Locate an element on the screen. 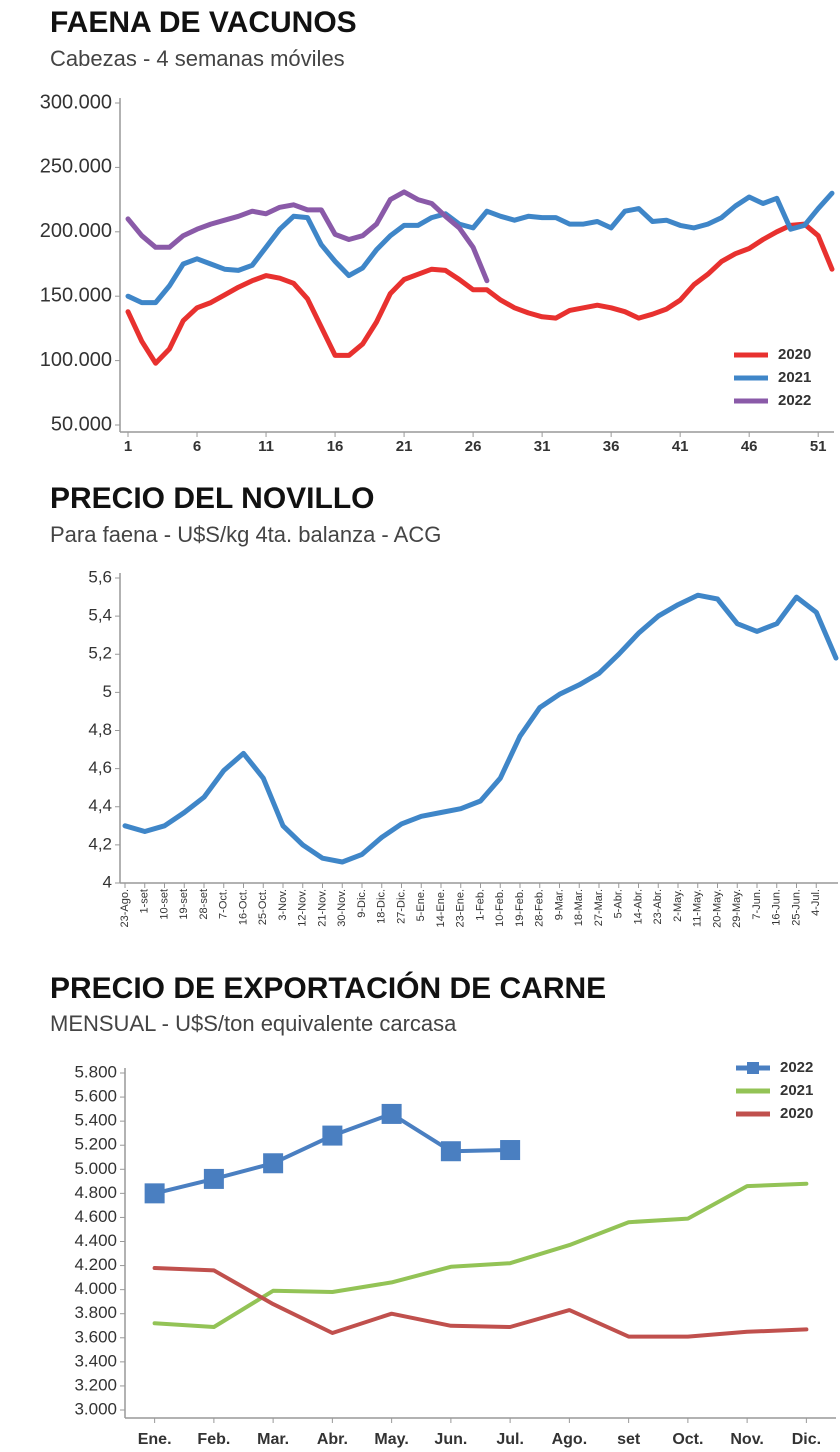  y-tick-label: 3.800 is located at coordinates (95, 1312).